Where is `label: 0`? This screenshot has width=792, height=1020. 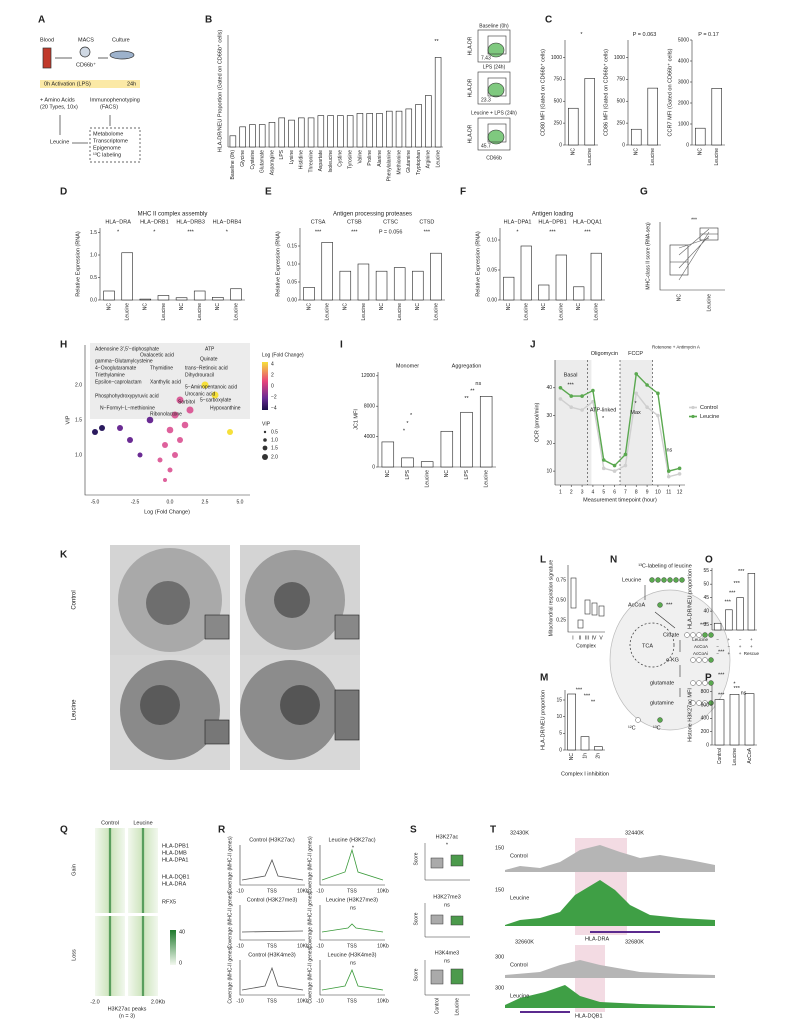
label: 0 is located at coordinates (272, 386).